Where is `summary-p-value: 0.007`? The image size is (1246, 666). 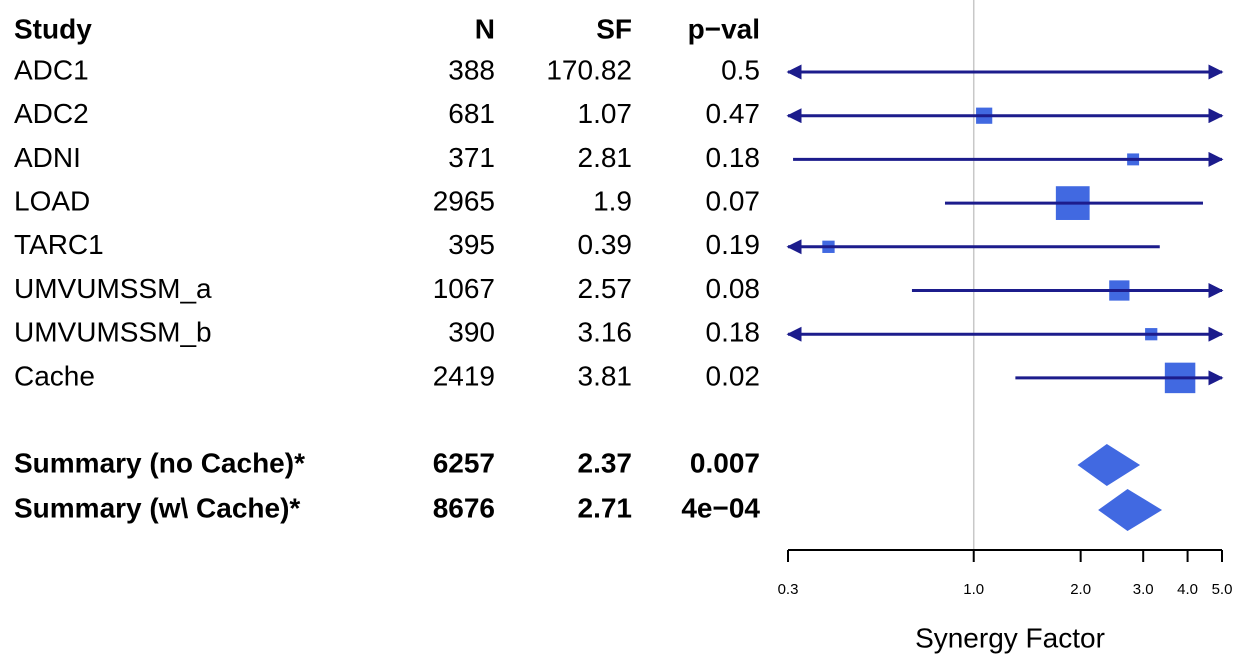
summary-p-value: 0.007 is located at coordinates (725, 462).